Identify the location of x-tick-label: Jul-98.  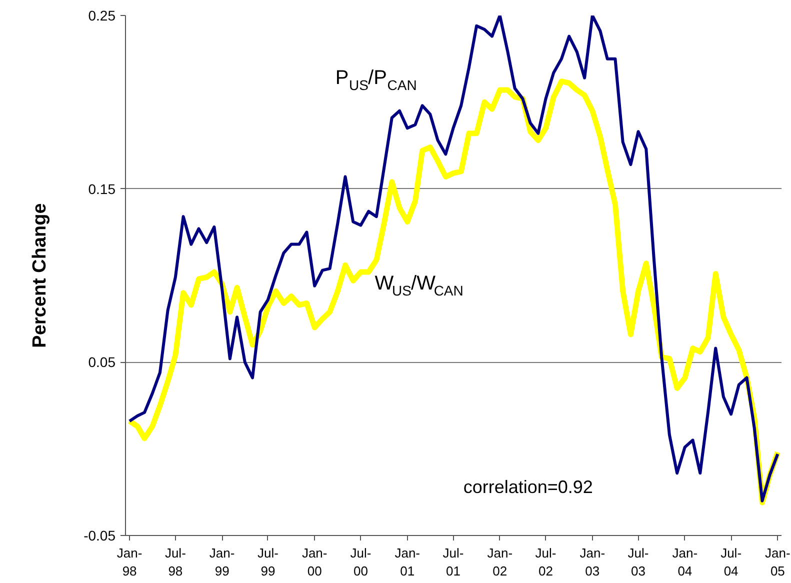
(175, 562).